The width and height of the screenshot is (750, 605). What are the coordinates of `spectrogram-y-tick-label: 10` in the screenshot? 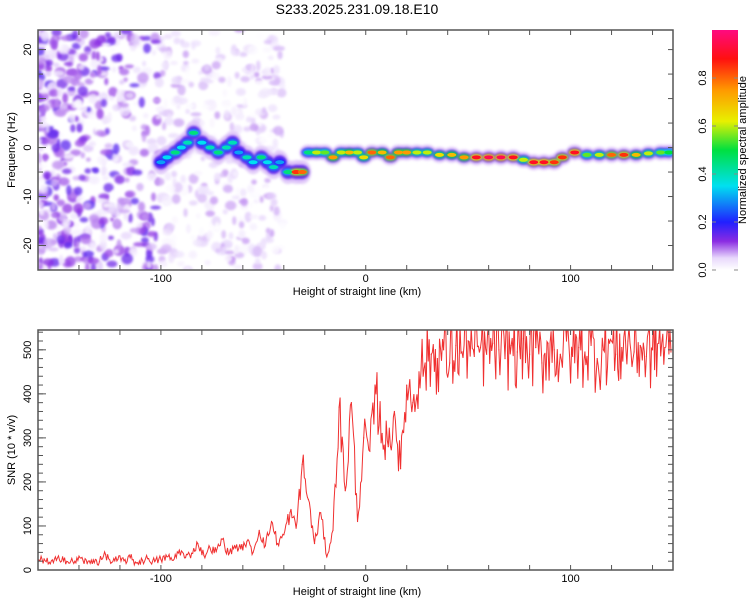 It's located at (28, 98).